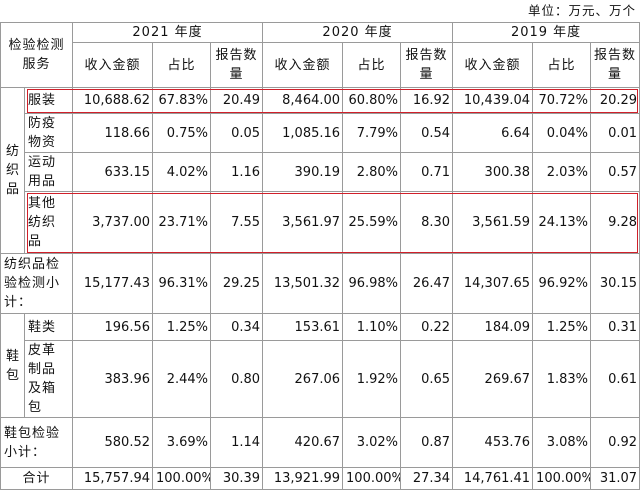 The image size is (640, 493). I want to click on value-cell: 29.25, so click(237, 283).